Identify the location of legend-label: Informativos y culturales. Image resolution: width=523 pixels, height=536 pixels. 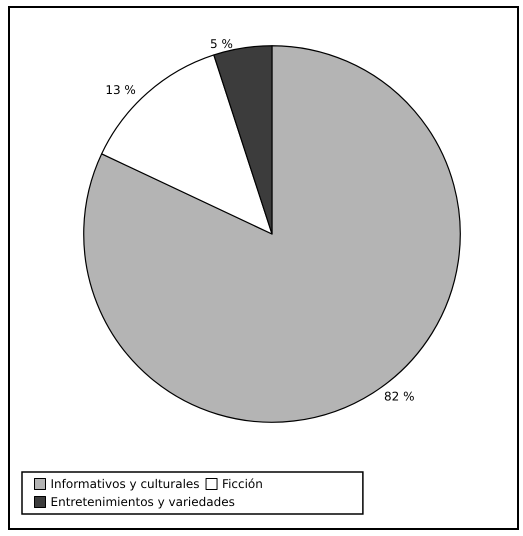
(125, 484).